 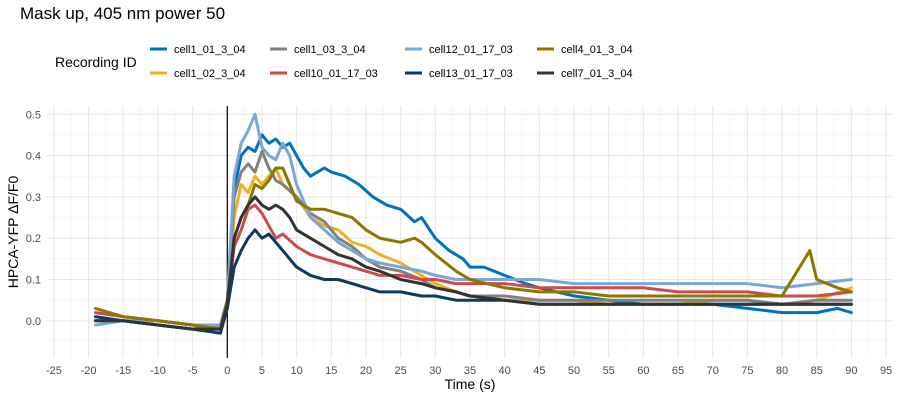 What do you see at coordinates (597, 74) in the screenshot?
I see `legend-label-cell7_01_3_04: cell7_01_3_04` at bounding box center [597, 74].